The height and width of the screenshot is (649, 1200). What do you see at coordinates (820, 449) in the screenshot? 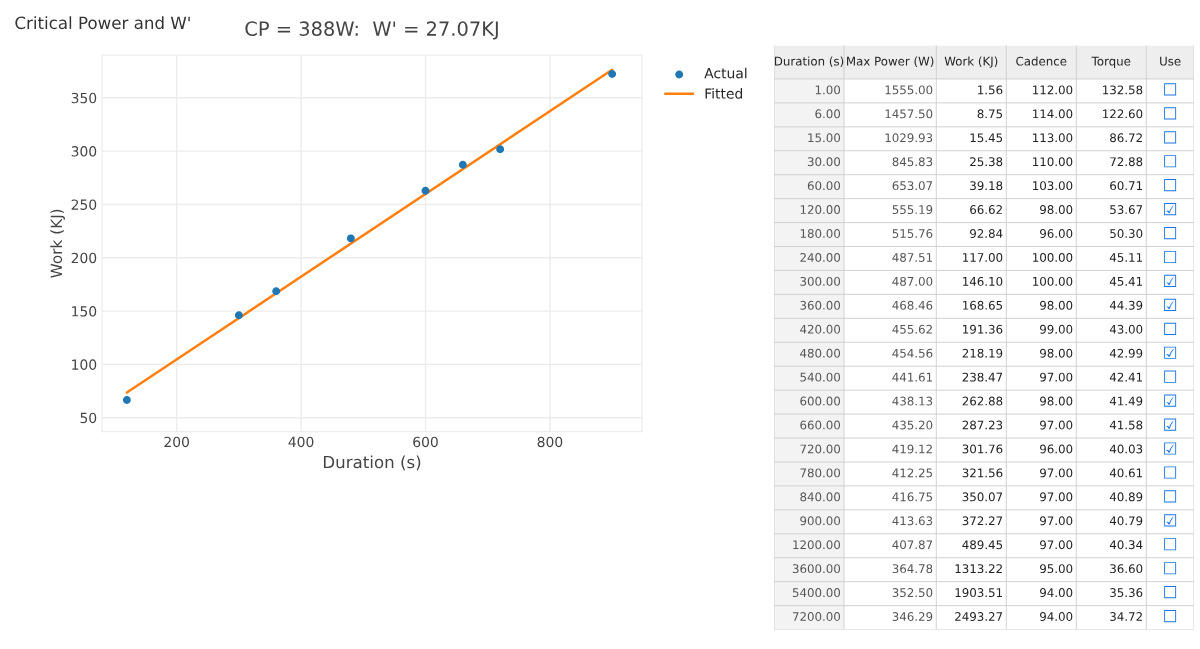
I see `text: 720.00` at bounding box center [820, 449].